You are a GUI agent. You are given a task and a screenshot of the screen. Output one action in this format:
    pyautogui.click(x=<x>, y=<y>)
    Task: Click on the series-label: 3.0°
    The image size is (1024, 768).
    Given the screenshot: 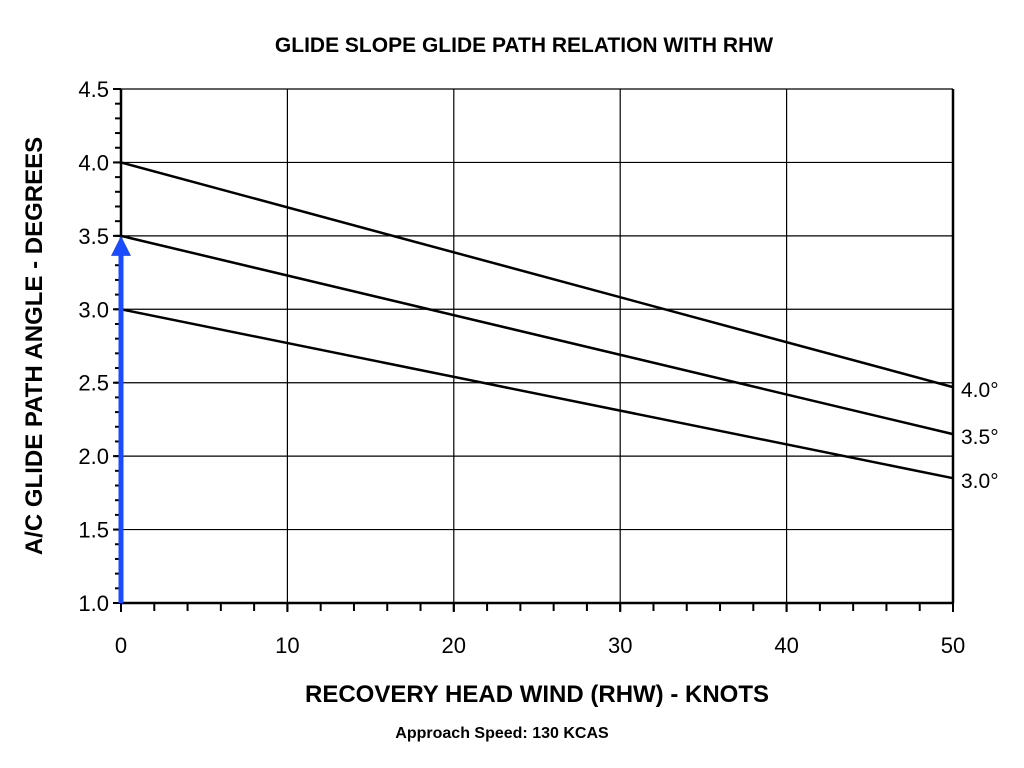 What is the action you would take?
    pyautogui.click(x=980, y=481)
    